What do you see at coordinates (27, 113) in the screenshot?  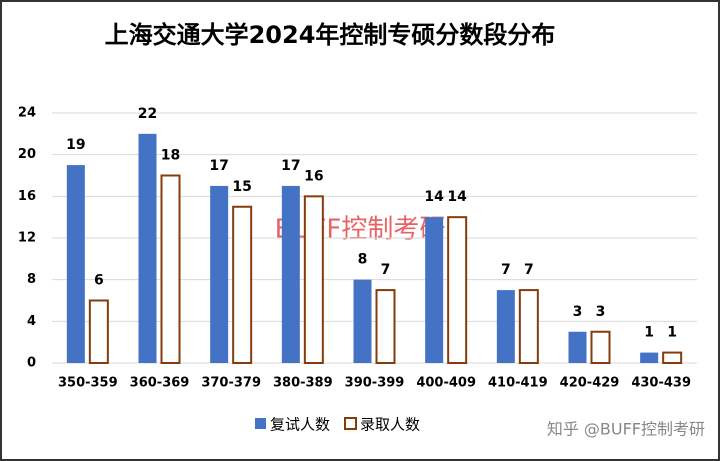 I see `y-tick-label: 24` at bounding box center [27, 113].